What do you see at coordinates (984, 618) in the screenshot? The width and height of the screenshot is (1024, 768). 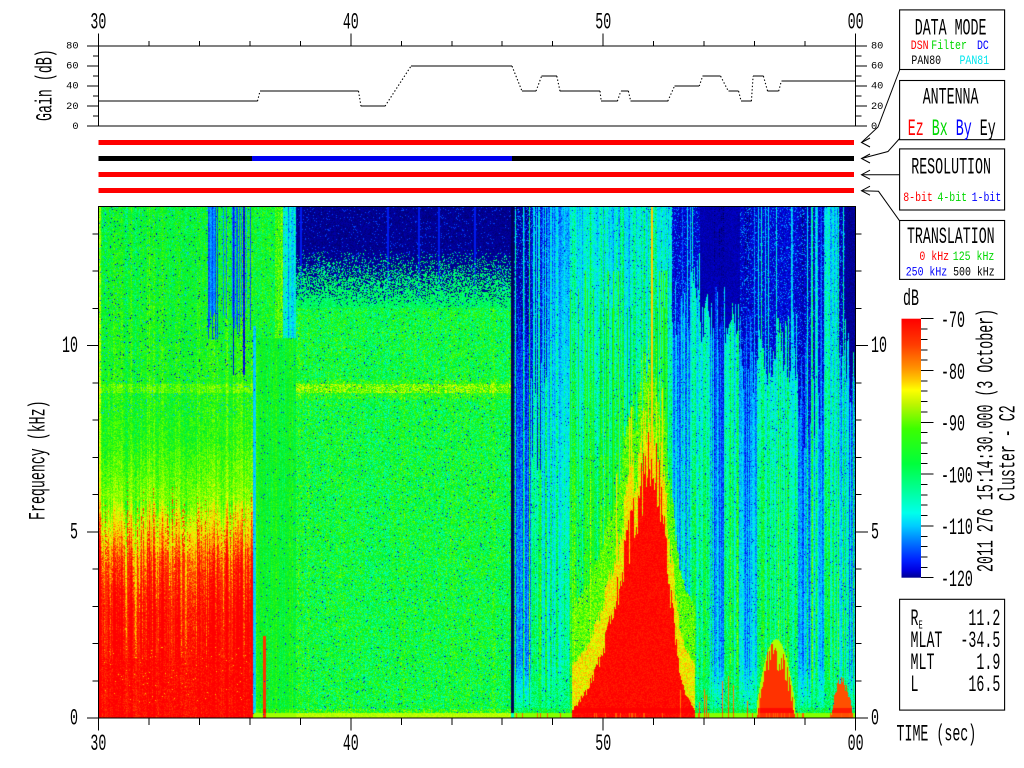 I see `svg-text: 11.2` at bounding box center [984, 618].